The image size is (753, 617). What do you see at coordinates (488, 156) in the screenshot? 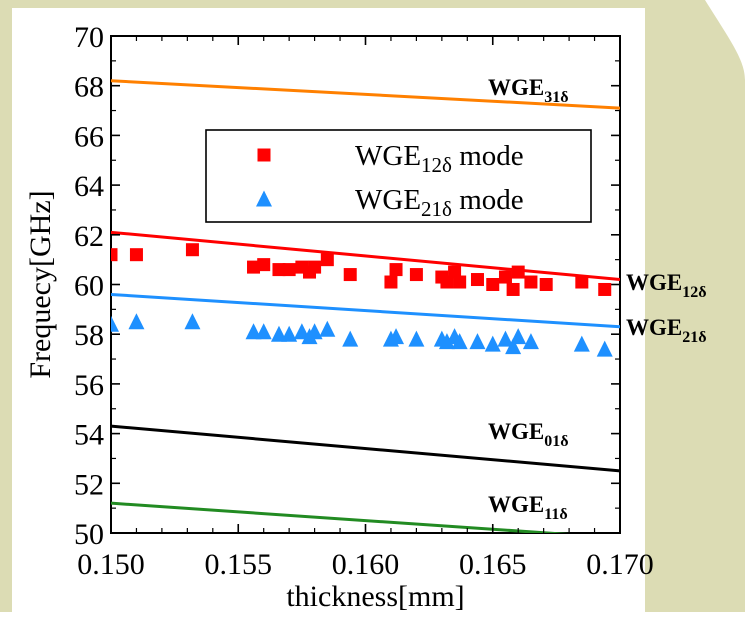
I see `legend-label-1-suffix: mode` at bounding box center [488, 156].